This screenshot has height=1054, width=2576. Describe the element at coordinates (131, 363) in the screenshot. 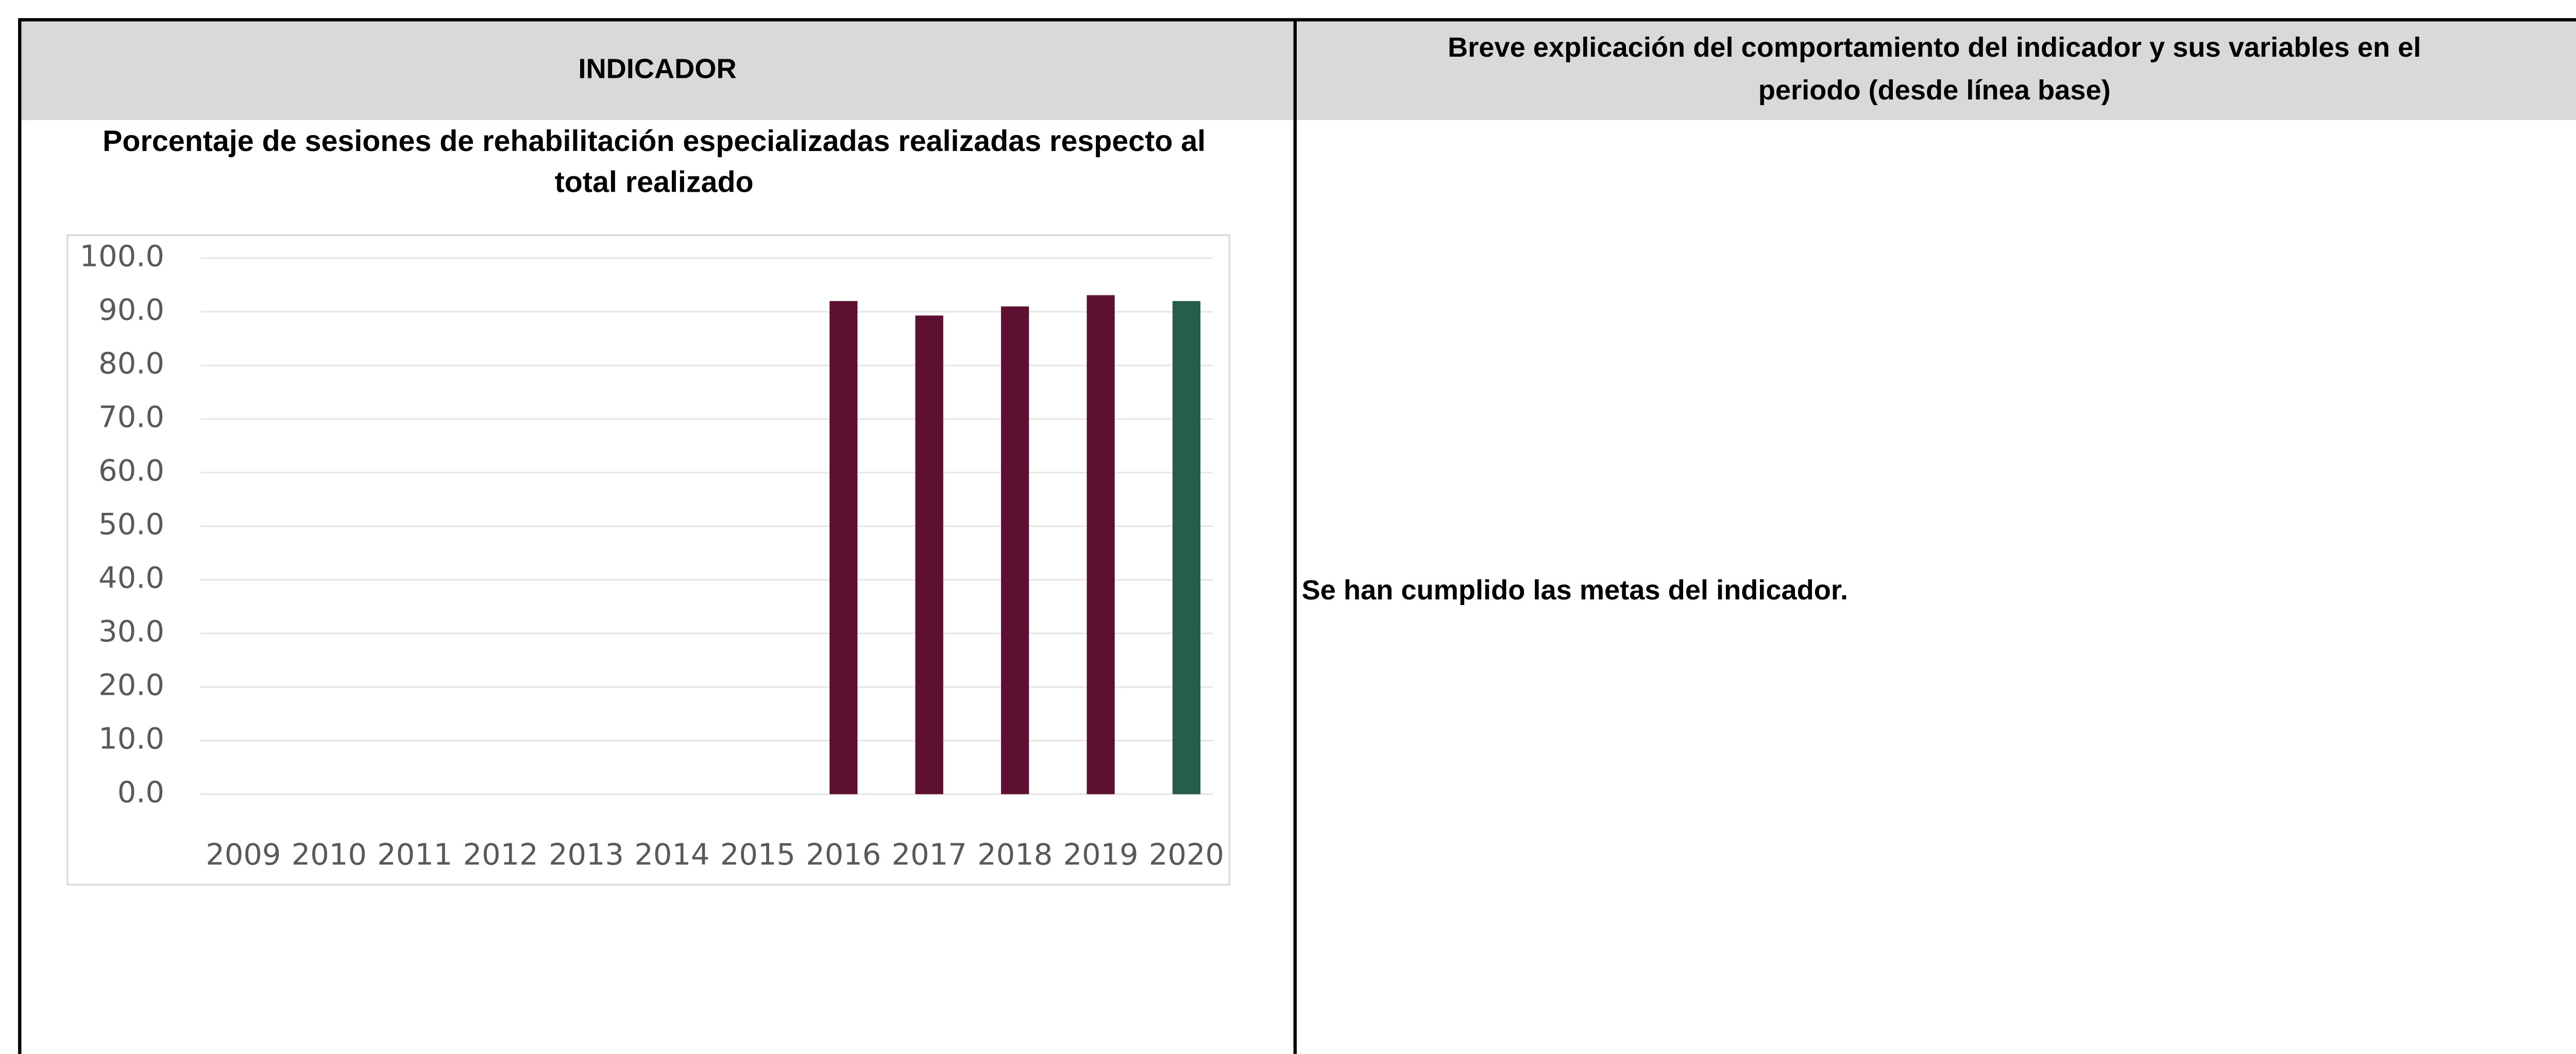

I see `y-tick-label: 80.0` at that location.